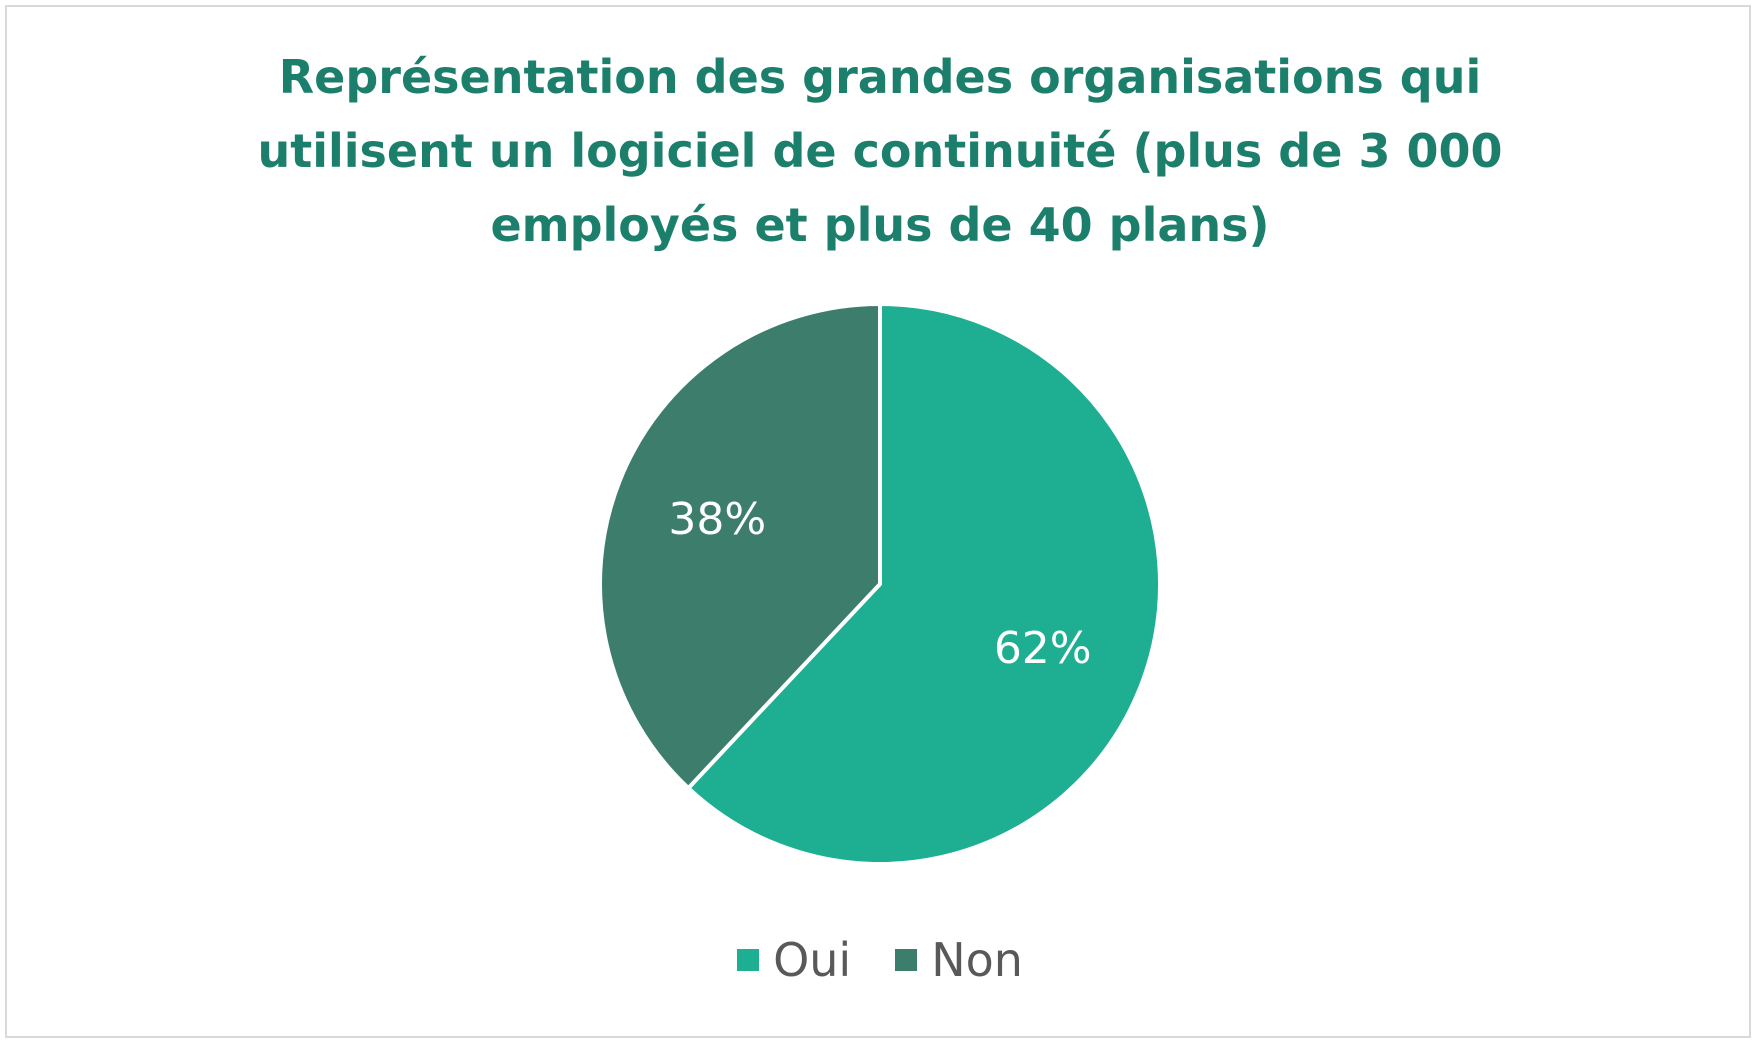 This screenshot has width=1760, height=1045. What do you see at coordinates (906, 960) in the screenshot?
I see `legend-swatch-non` at bounding box center [906, 960].